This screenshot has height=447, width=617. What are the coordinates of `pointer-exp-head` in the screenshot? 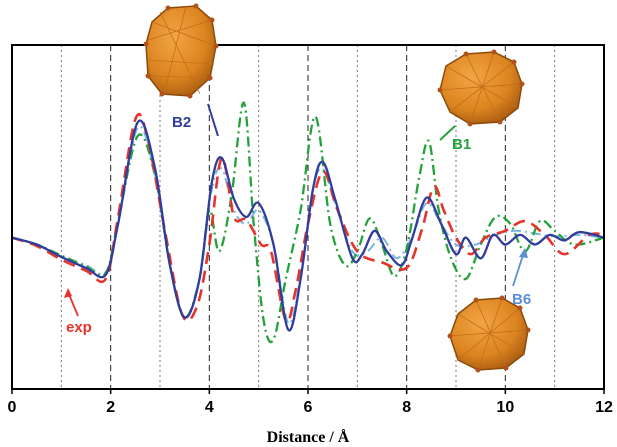 It's located at (68, 293).